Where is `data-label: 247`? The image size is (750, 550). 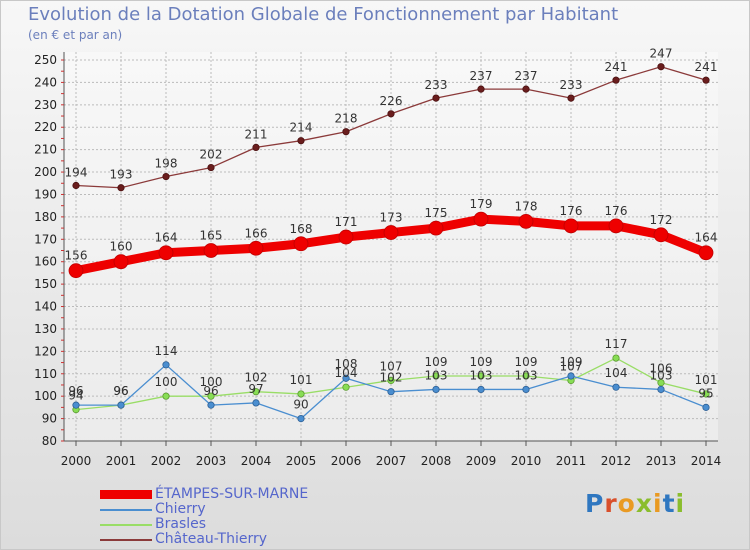 data-label: 247 is located at coordinates (661, 54).